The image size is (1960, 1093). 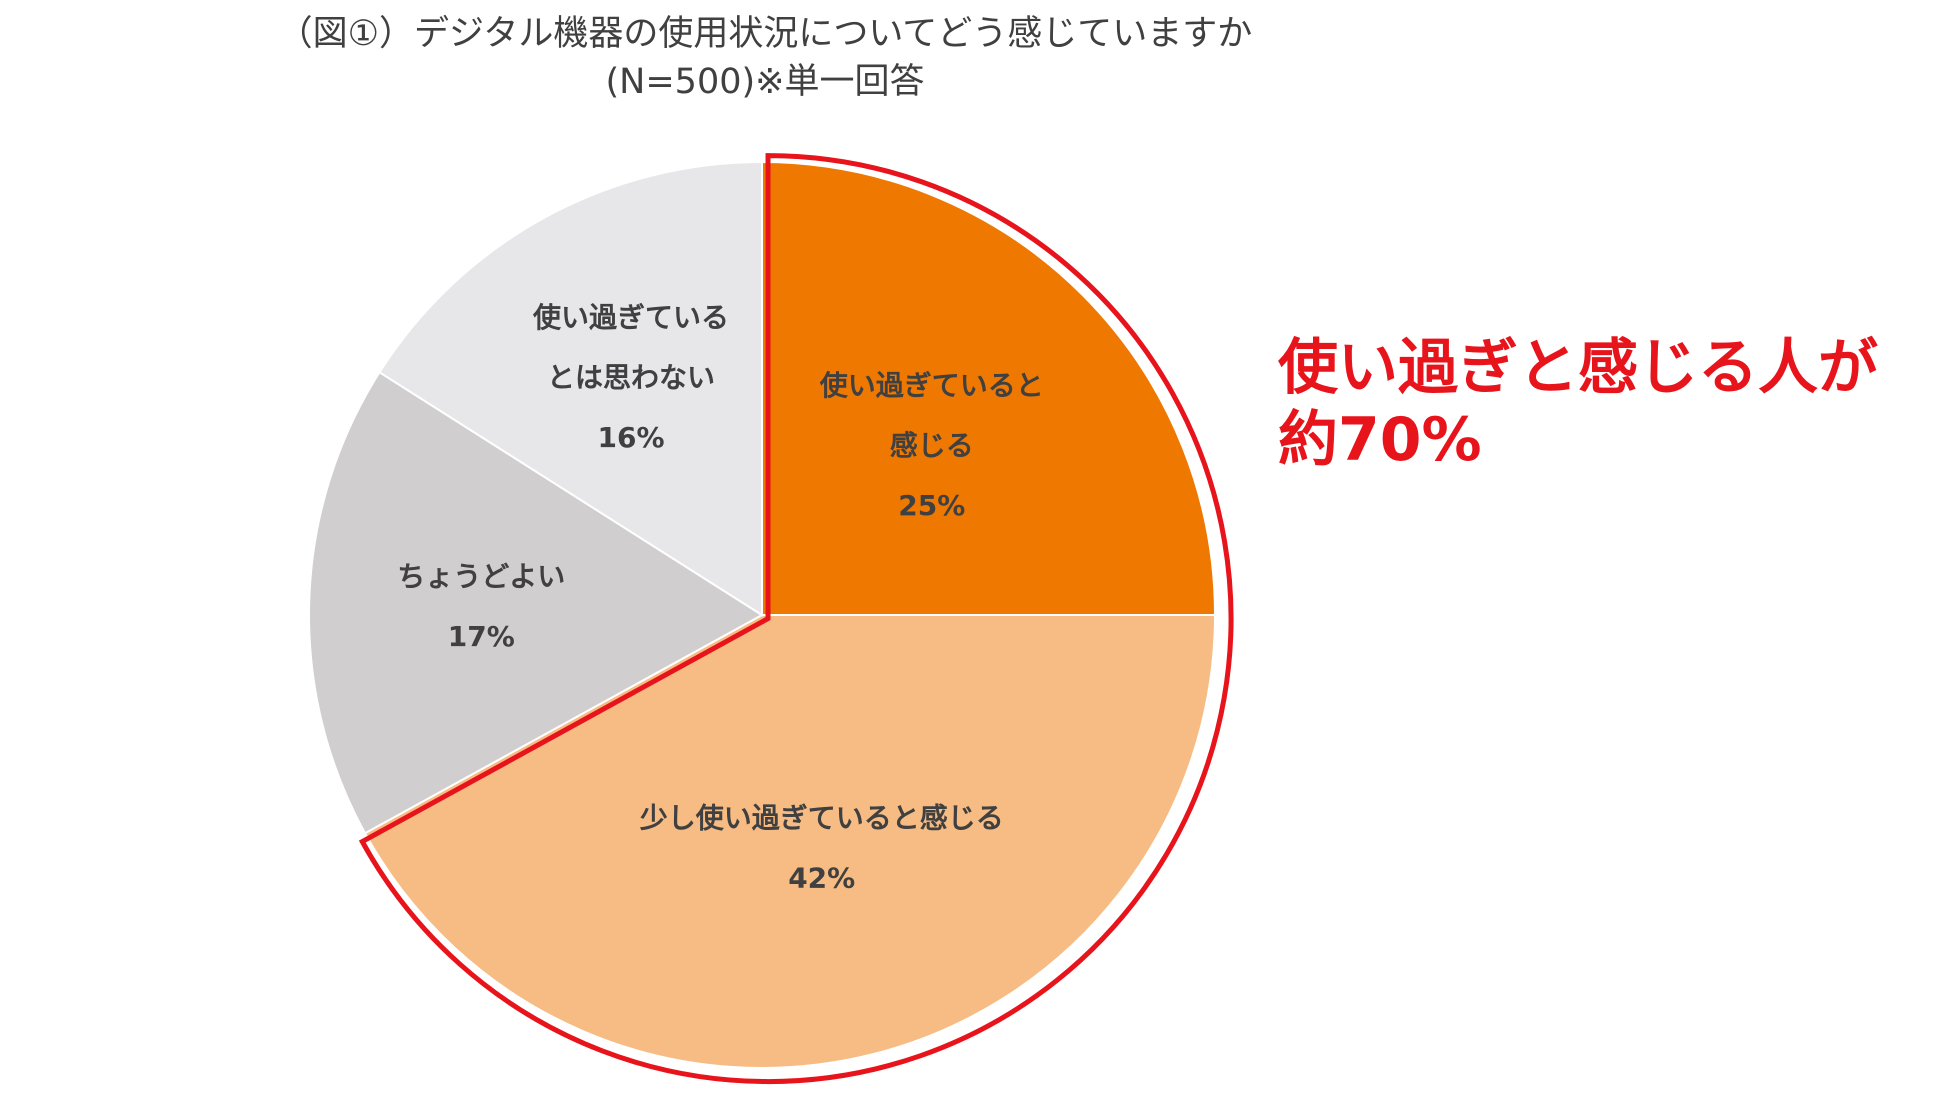 I want to click on pie-value-label: 25%, so click(x=931, y=505).